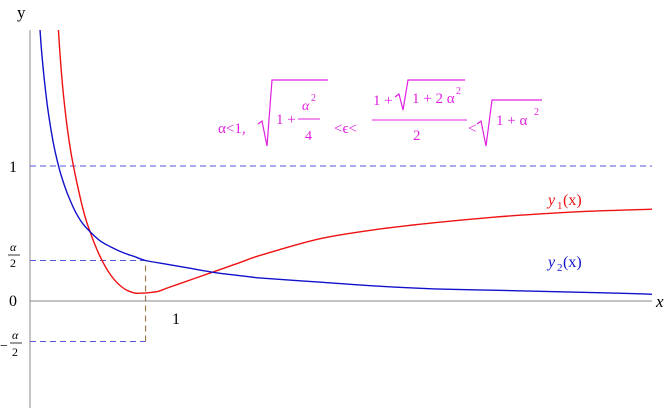  What do you see at coordinates (572, 262) in the screenshot?
I see `series-label-y2-tail: (x)` at bounding box center [572, 262].